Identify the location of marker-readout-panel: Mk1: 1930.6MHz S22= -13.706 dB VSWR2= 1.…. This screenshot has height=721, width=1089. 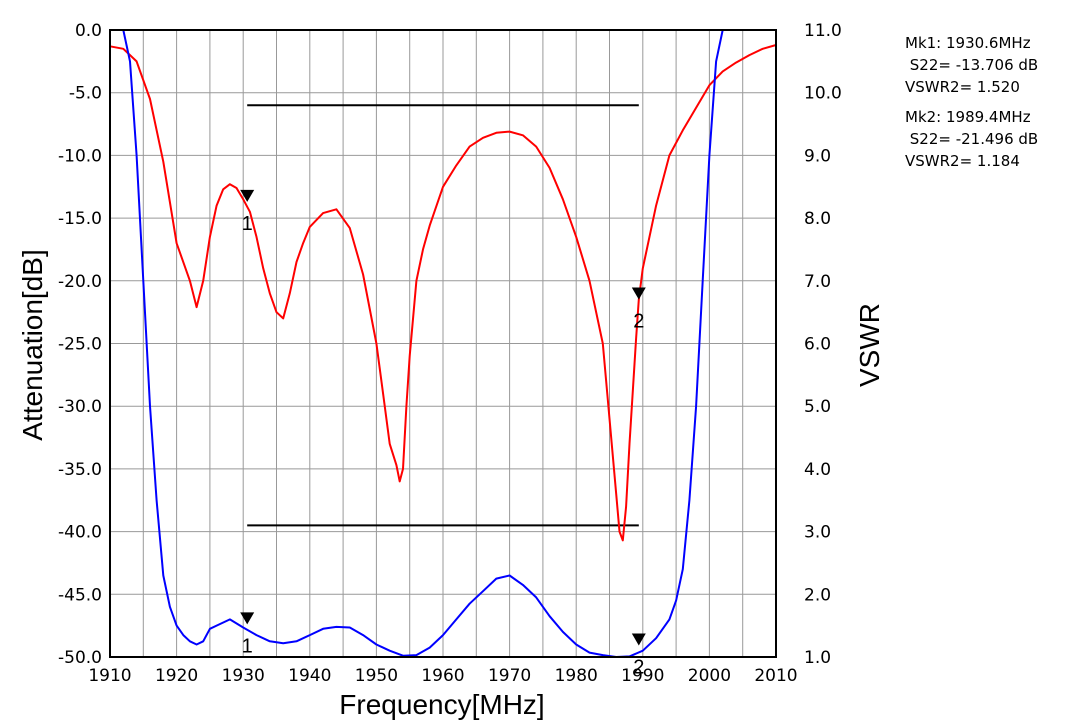
(971, 106).